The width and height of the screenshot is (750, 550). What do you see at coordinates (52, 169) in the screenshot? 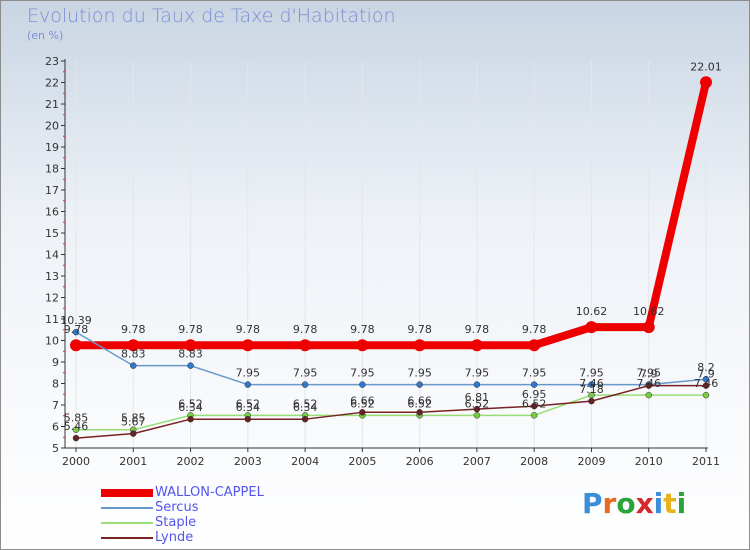
I see `y-tick-label: 18` at bounding box center [52, 169].